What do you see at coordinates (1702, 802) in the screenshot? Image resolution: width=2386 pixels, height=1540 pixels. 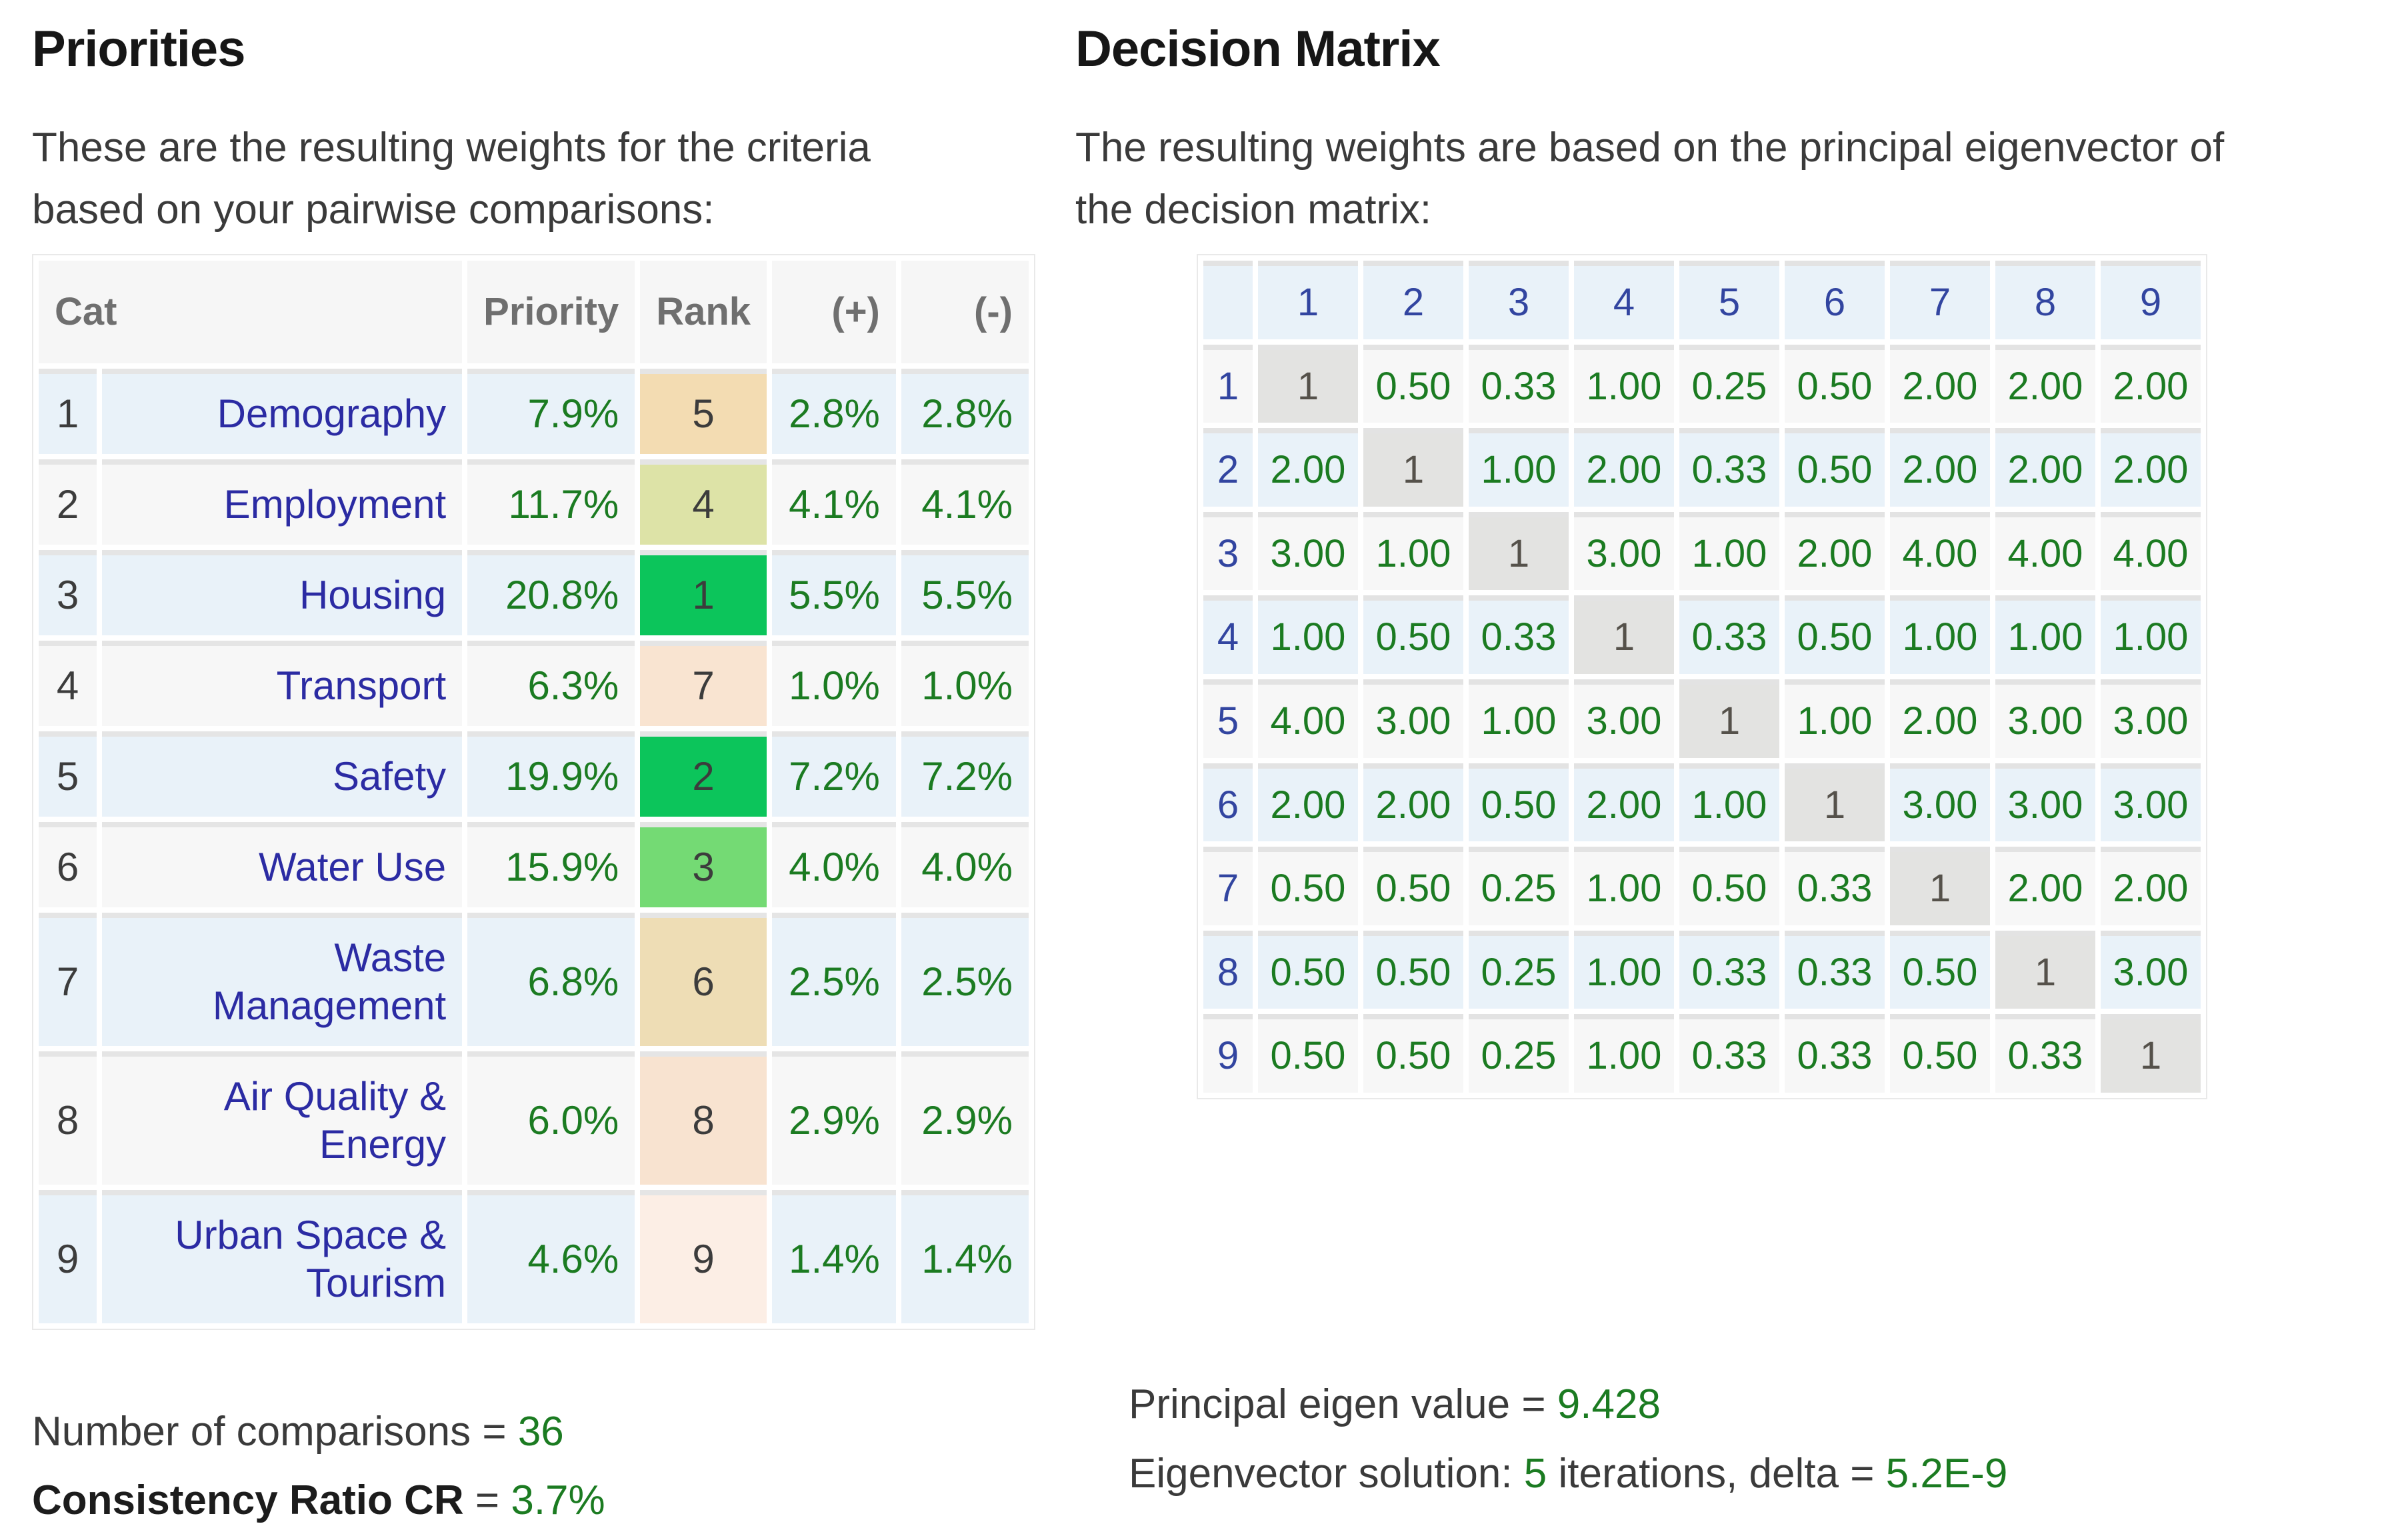 I see `matrix-row: 6 2.00 2.00 0.50 2.00 1.00 1 3.00 3.00 3.00` at bounding box center [1702, 802].